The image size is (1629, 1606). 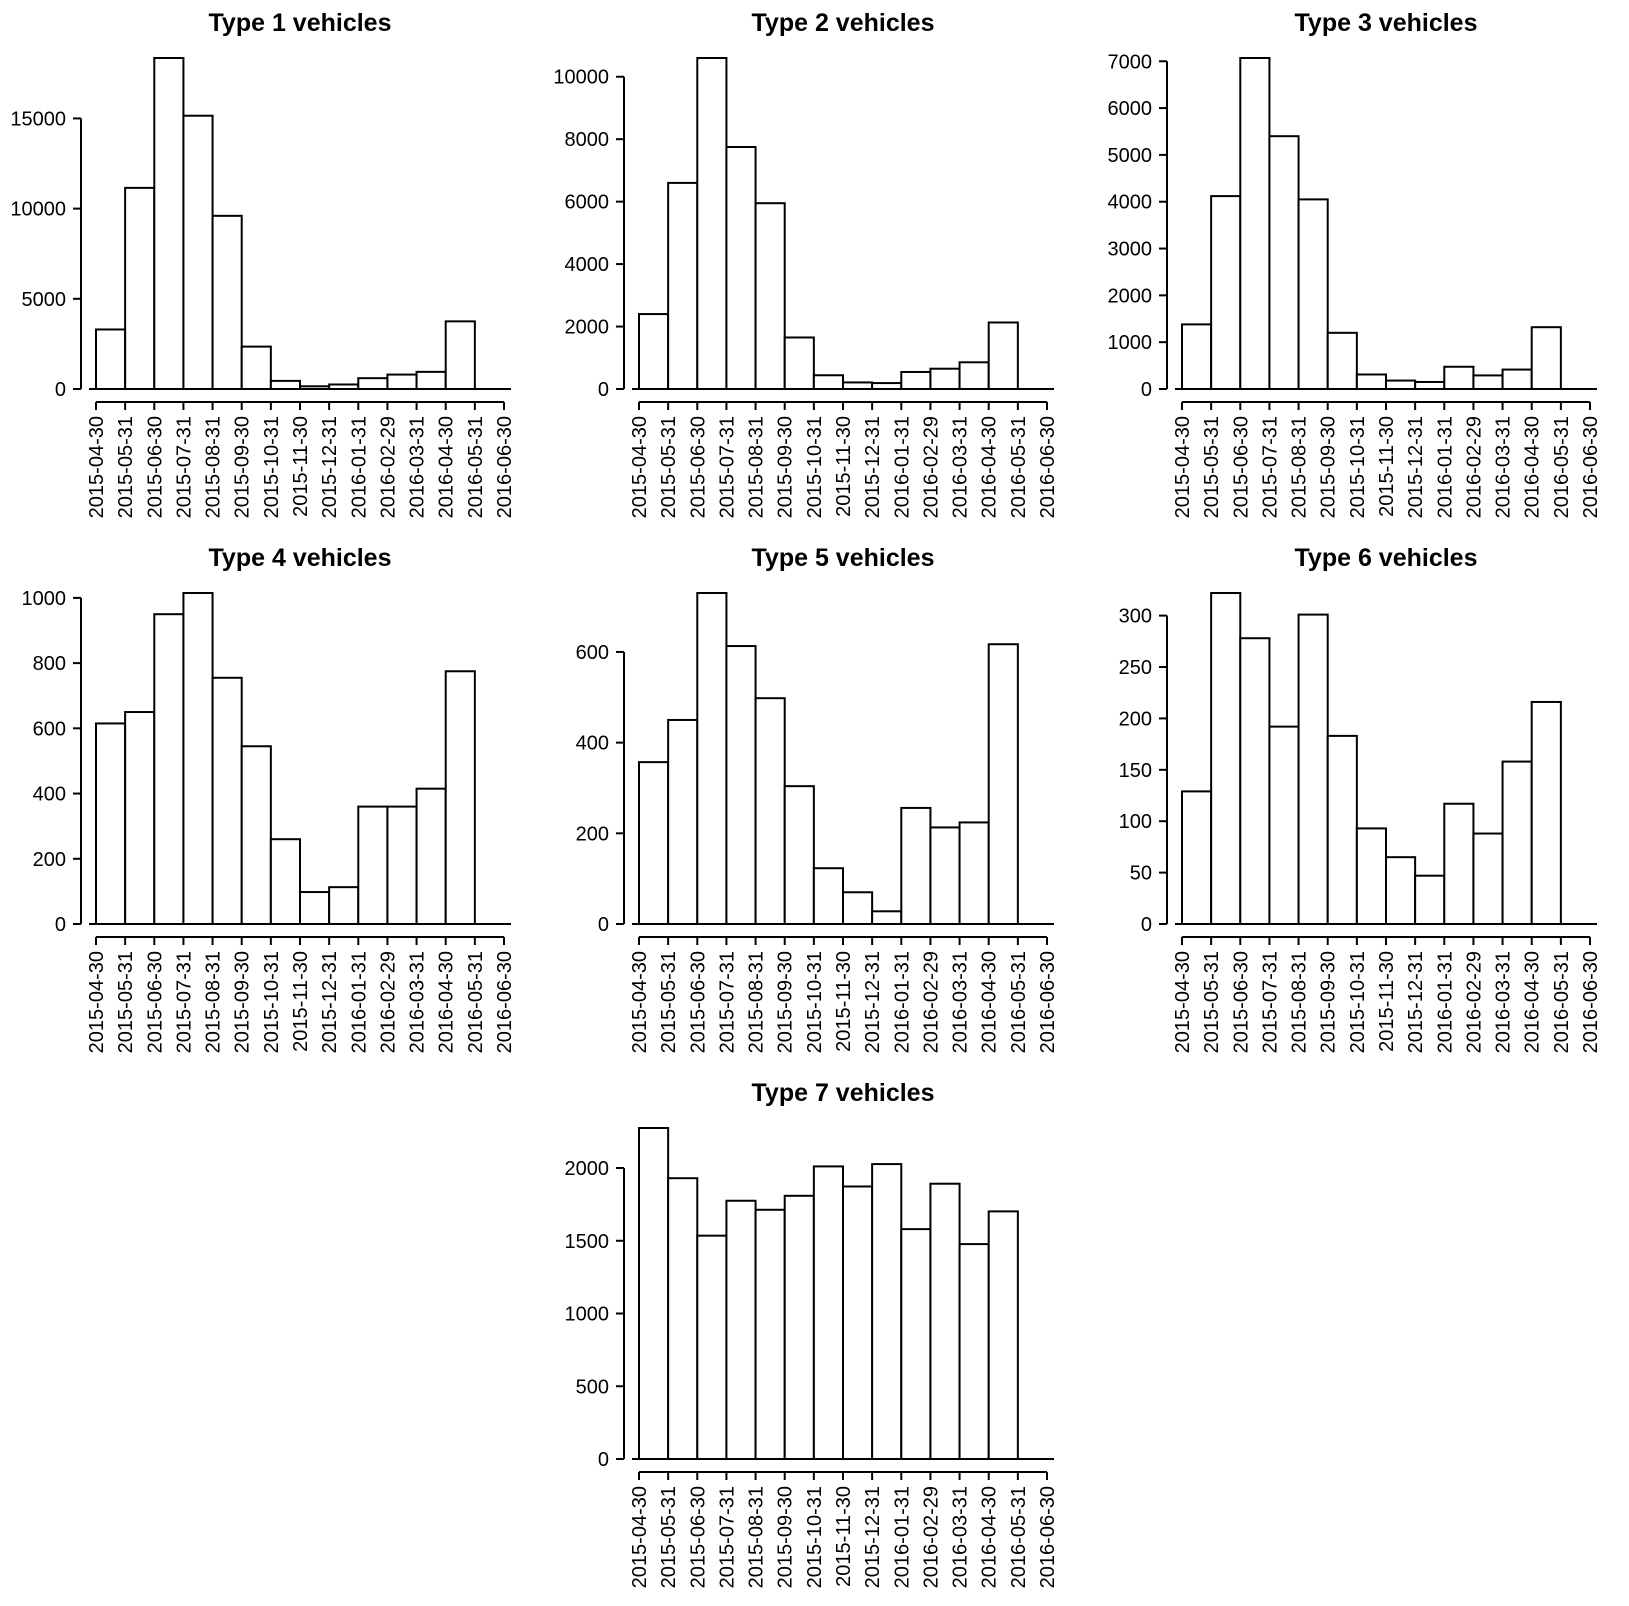 I want to click on y-tick-label: 400, so click(x=592, y=744).